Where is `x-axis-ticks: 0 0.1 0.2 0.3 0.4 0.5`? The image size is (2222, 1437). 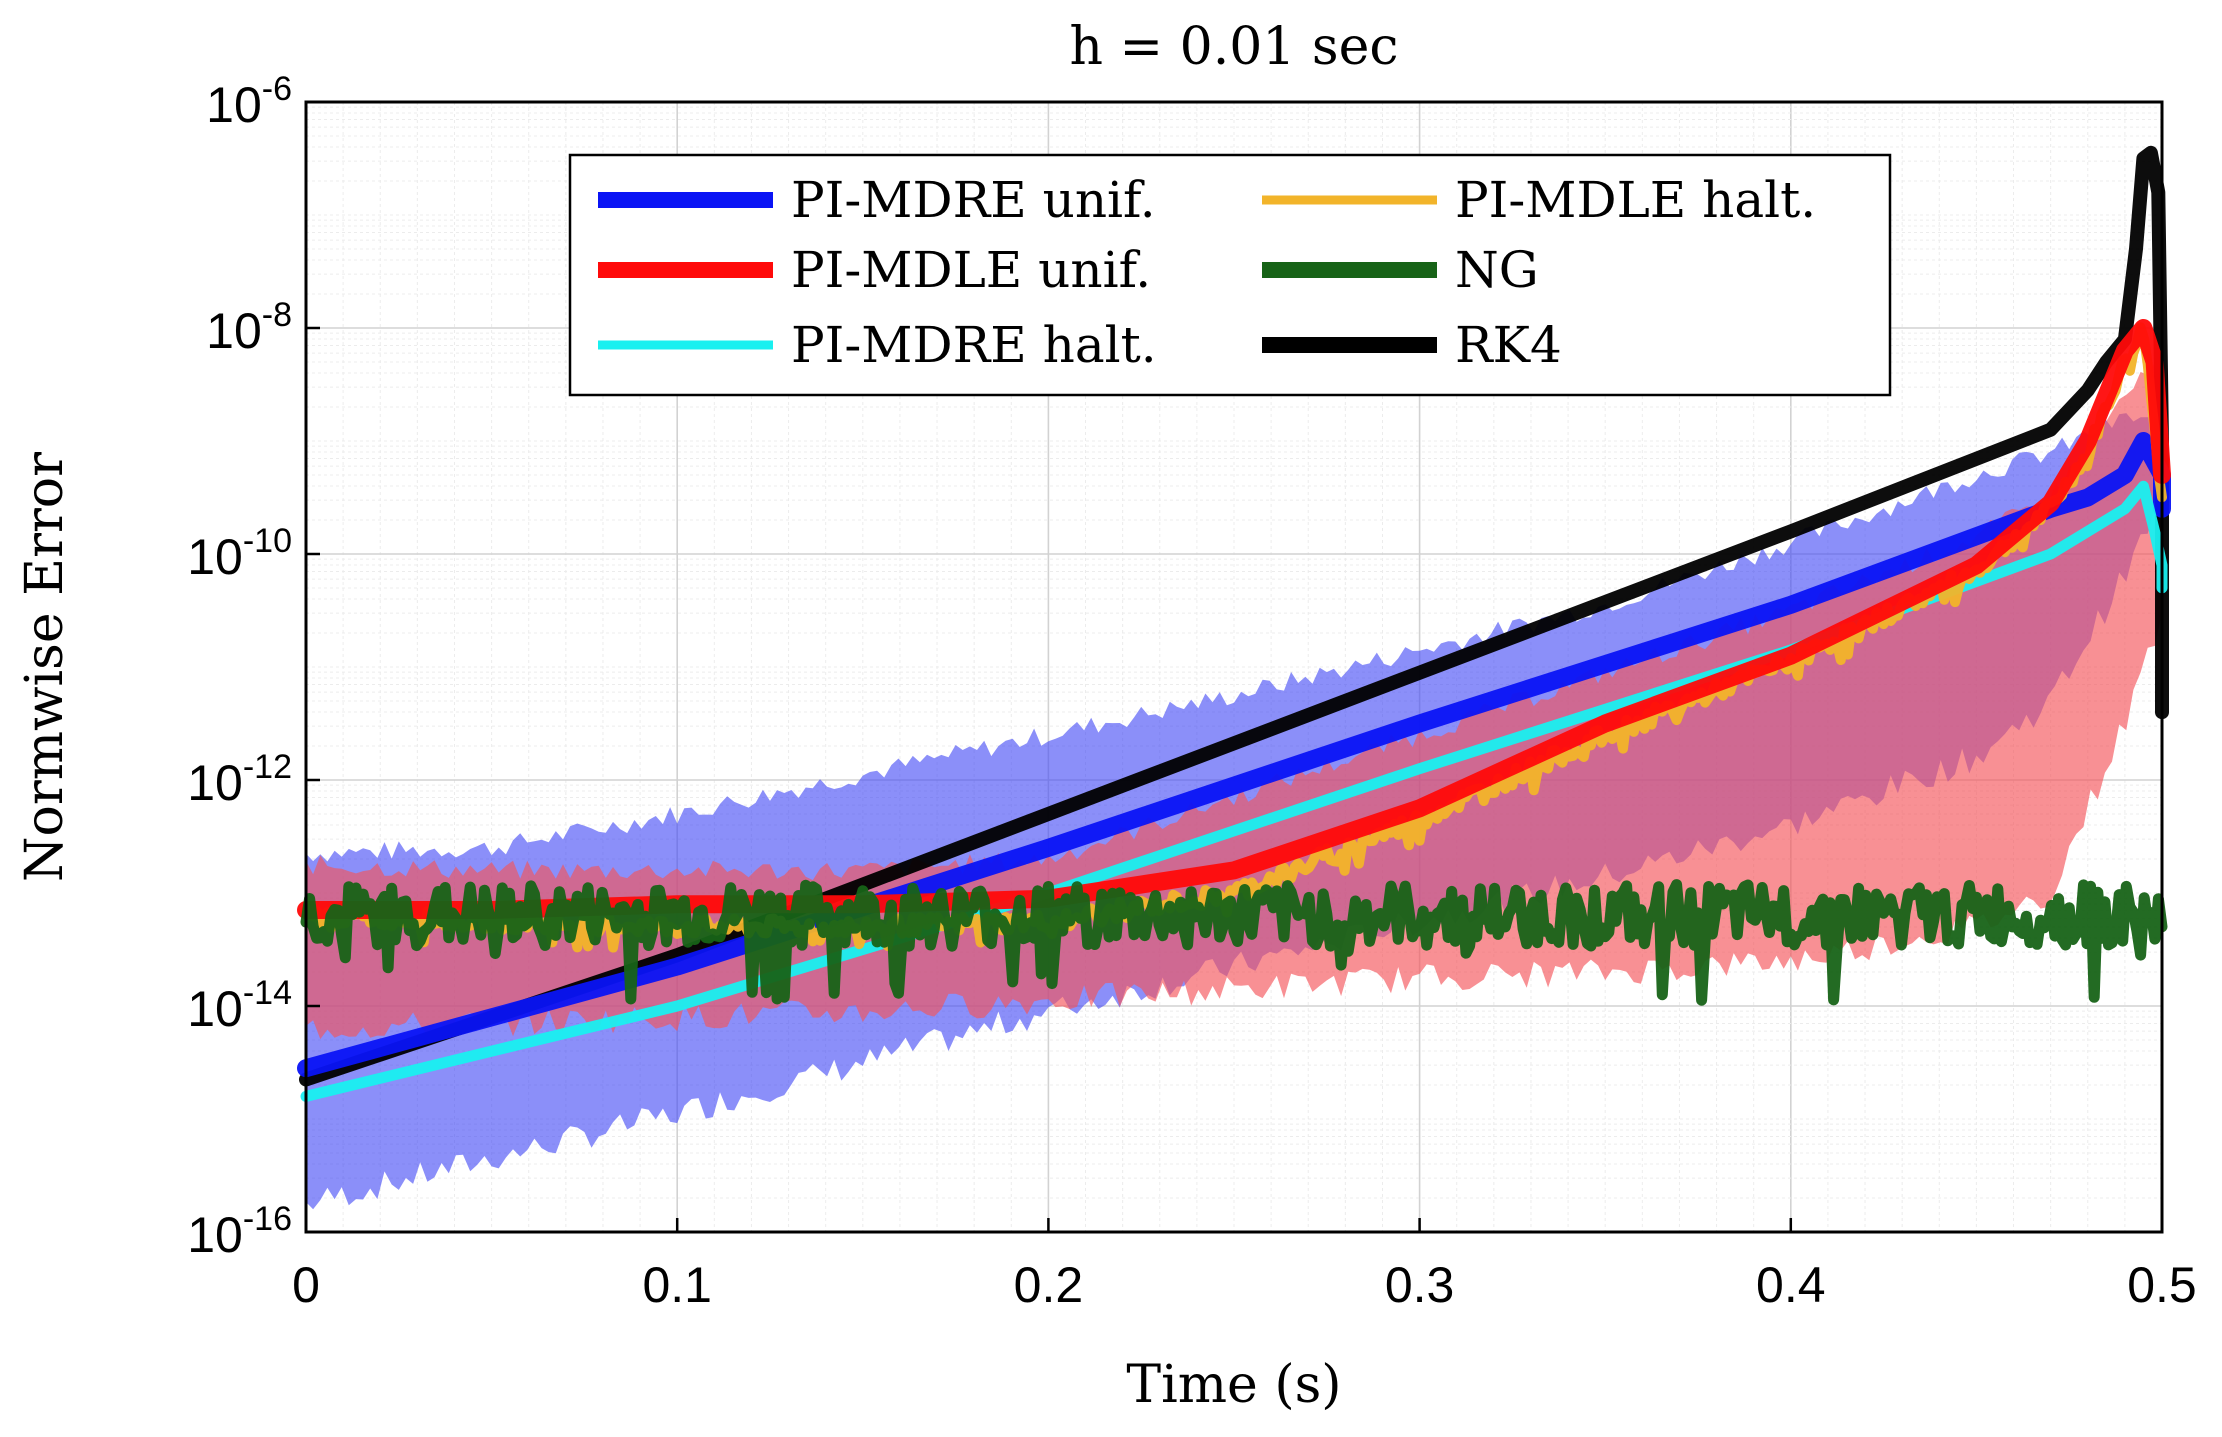
x-axis-ticks: 0 0.1 0.2 0.3 0.4 0.5 is located at coordinates (1244, 1265).